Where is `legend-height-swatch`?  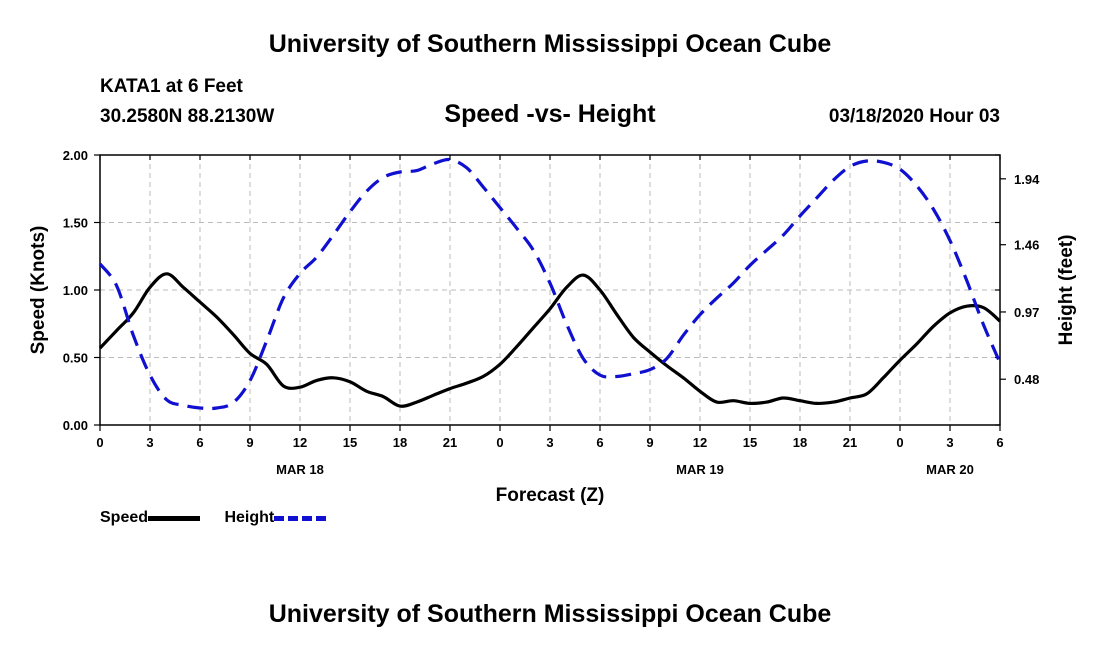
legend-height-swatch is located at coordinates (300, 518).